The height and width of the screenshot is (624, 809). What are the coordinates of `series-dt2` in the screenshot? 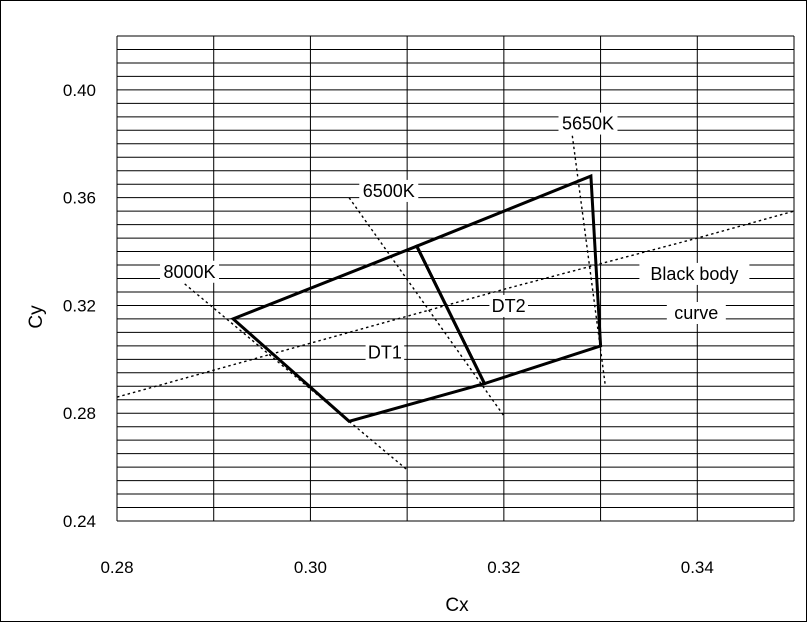 It's located at (508, 279).